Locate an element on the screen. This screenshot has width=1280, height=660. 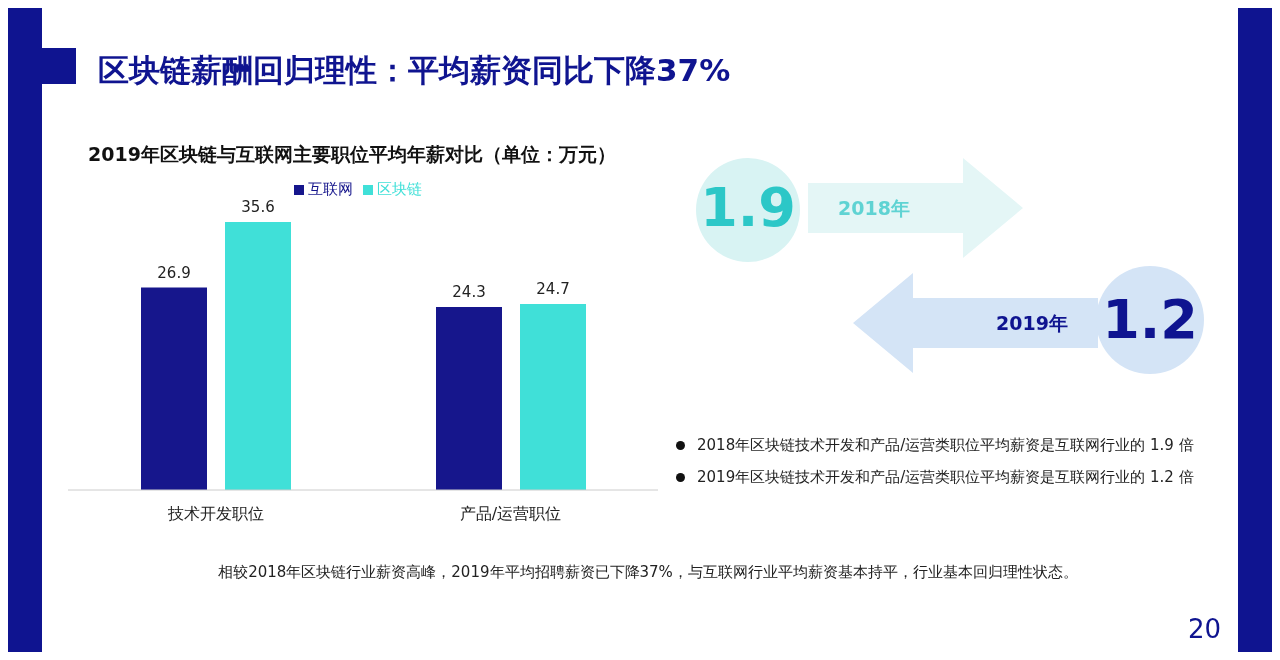
text: 相较2018年区块链行业薪资高峰，2019年平均招聘薪资已下降37%，与互联网行业平均薪资基本持平，行业基本回归理性状态。 is located at coordinates (648, 572).